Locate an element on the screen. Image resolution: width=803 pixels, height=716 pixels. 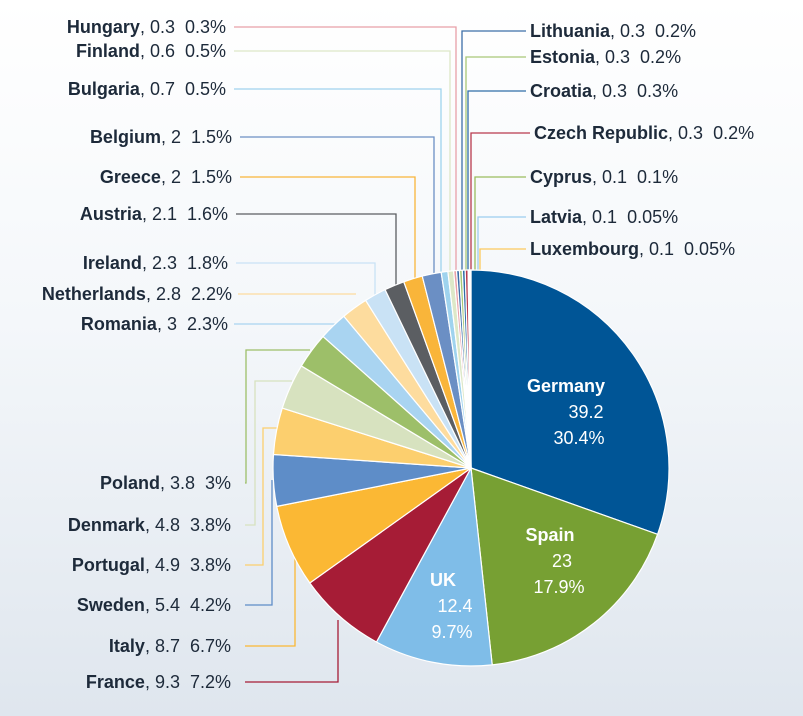
slice-label-czech-republic-pct: 0.2% is located at coordinates (733, 133).